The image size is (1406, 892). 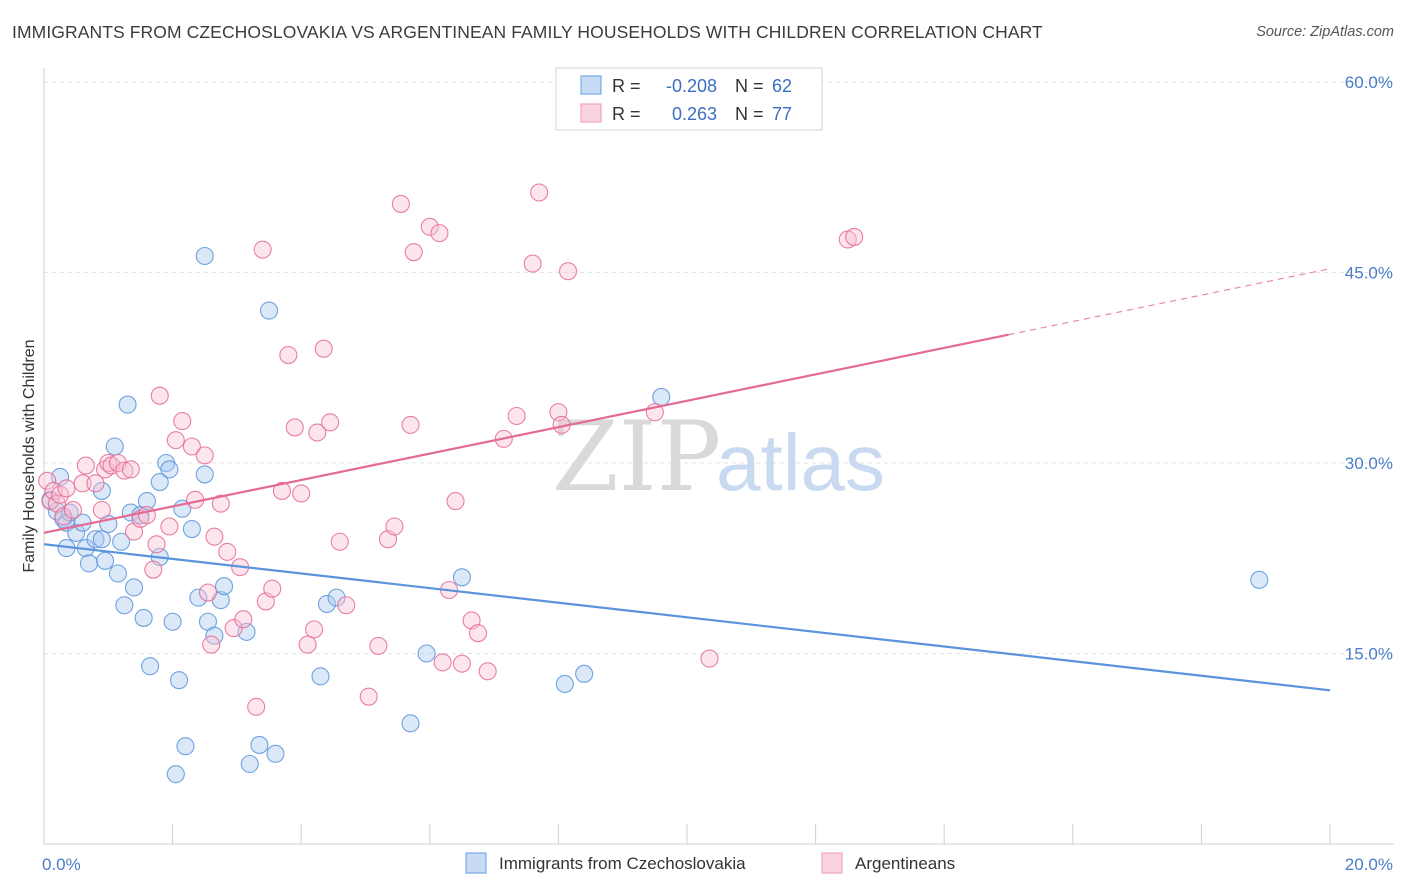 What do you see at coordinates (749, 86) in the screenshot?
I see `legend-n-label-czechoslovakia: N =` at bounding box center [749, 86].